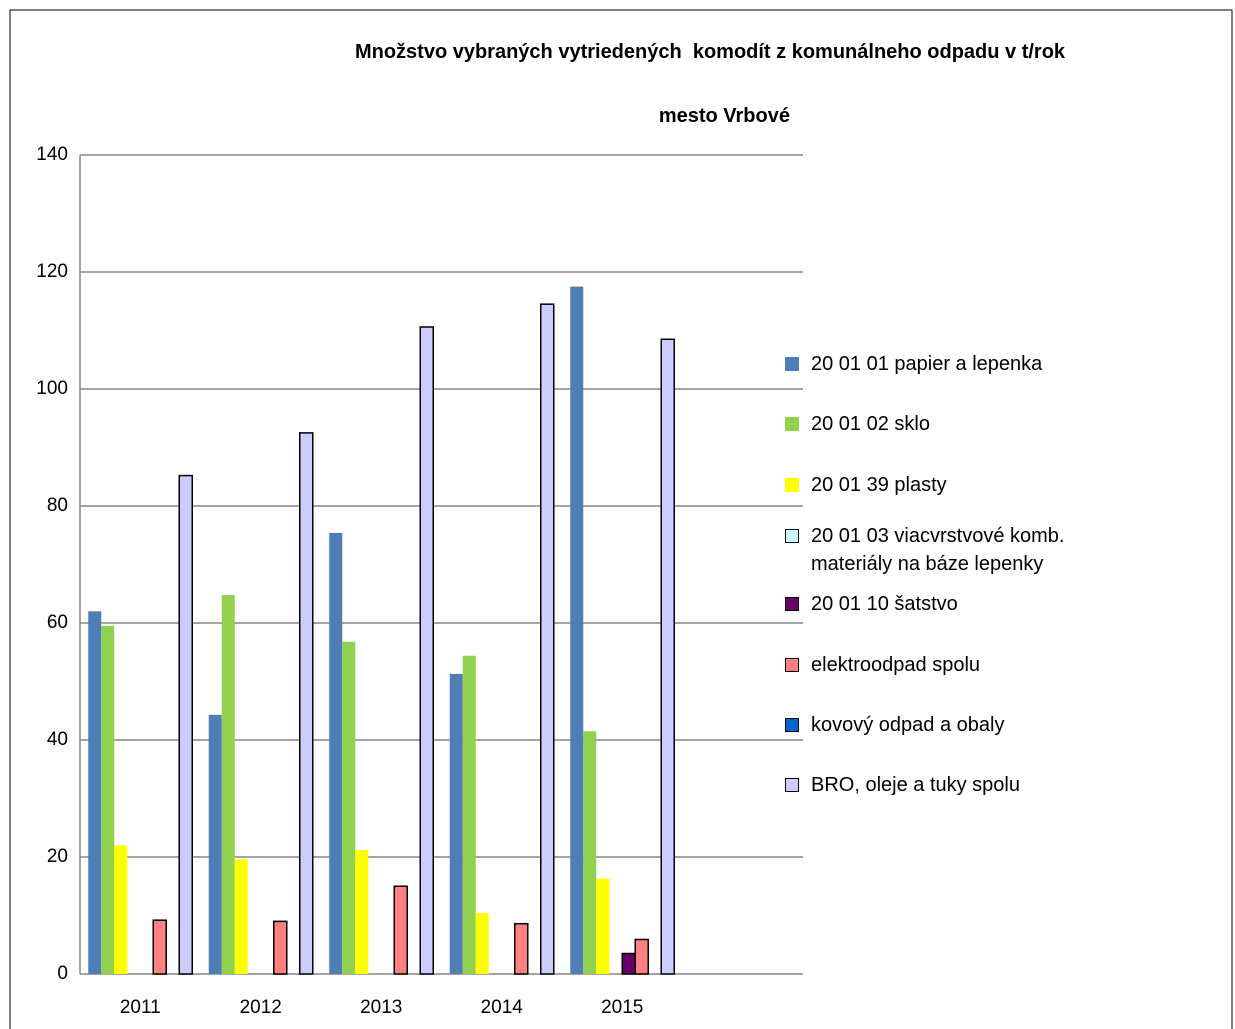  What do you see at coordinates (884, 604) in the screenshot?
I see `legend-label: 20 01 10 šatstvo` at bounding box center [884, 604].